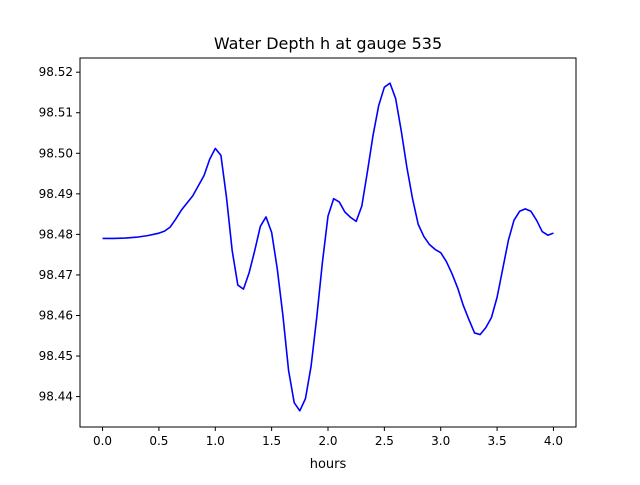 The width and height of the screenshot is (640, 485). Describe the element at coordinates (56, 153) in the screenshot. I see `y-tick-label: 98.50` at that location.